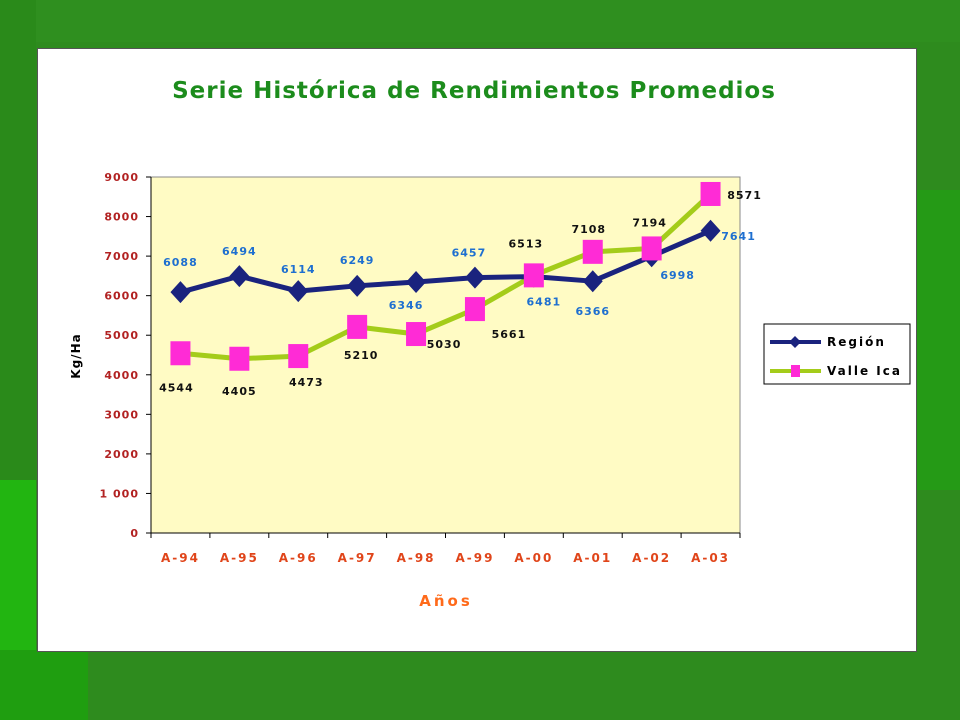  I want to click on background-block-right, so click(938, 340).